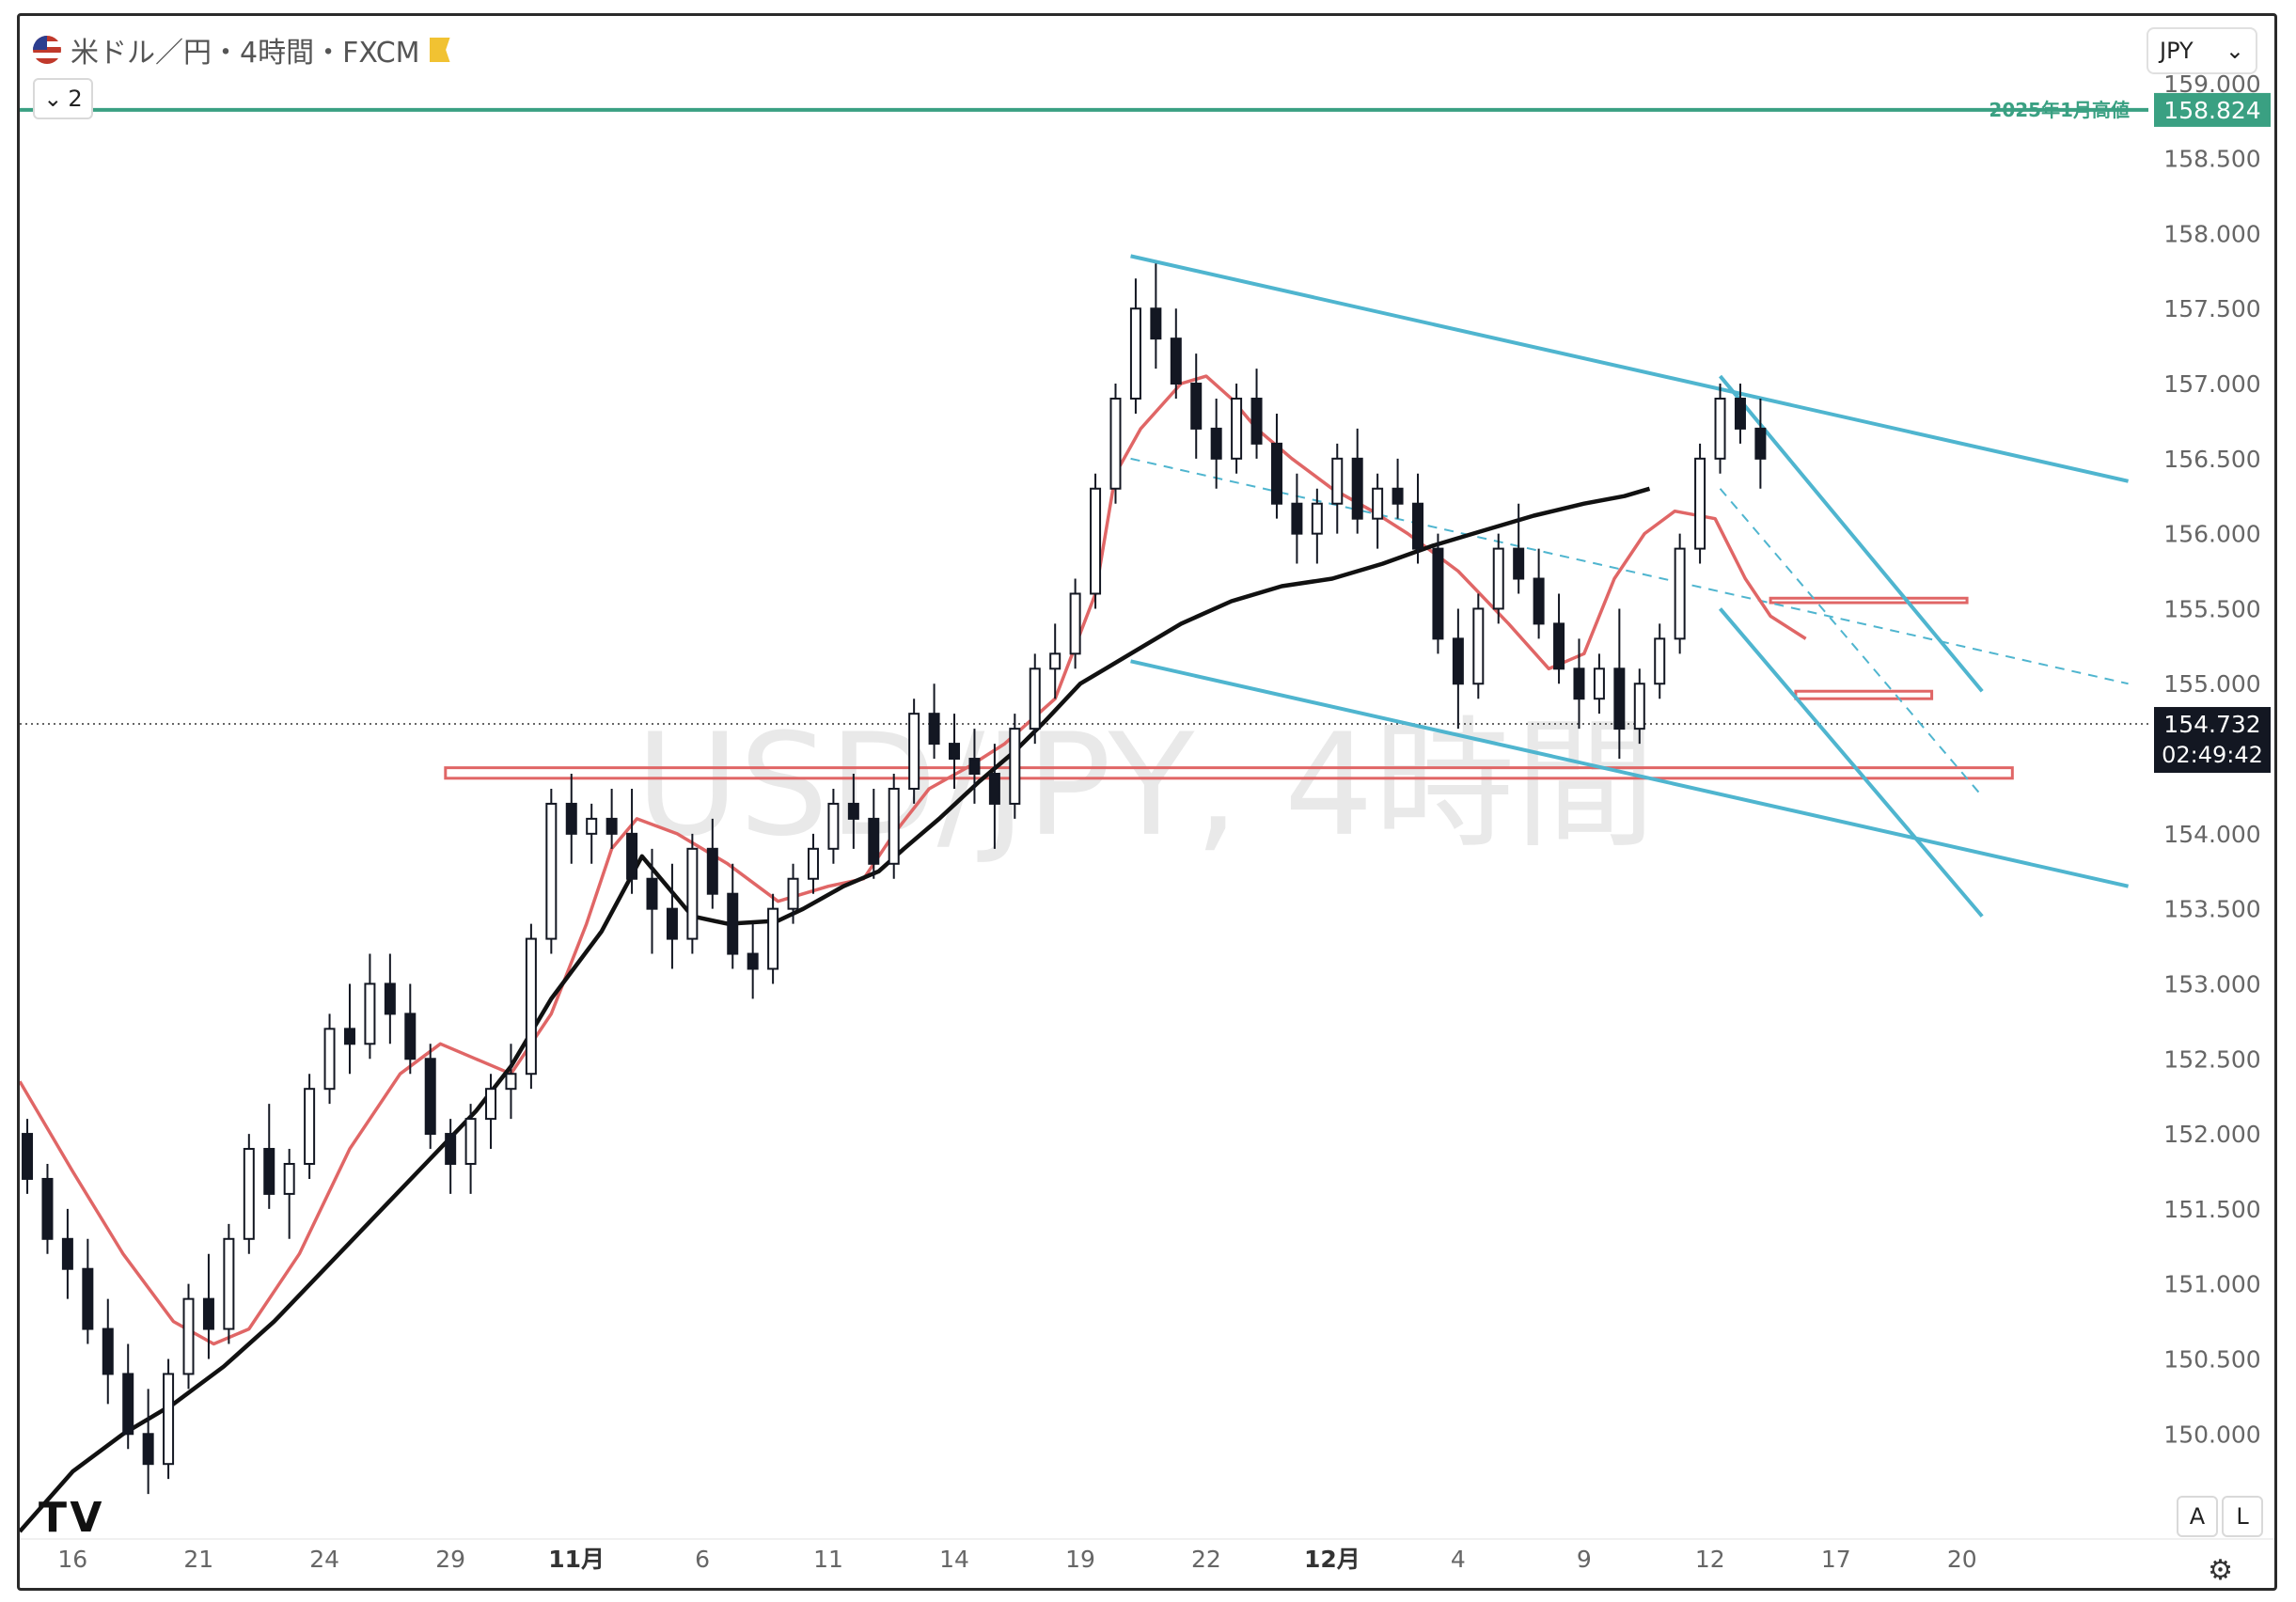 The height and width of the screenshot is (1602, 2296). What do you see at coordinates (53, 99) in the screenshot?
I see `chevron-down-icon: ⌄` at bounding box center [53, 99].